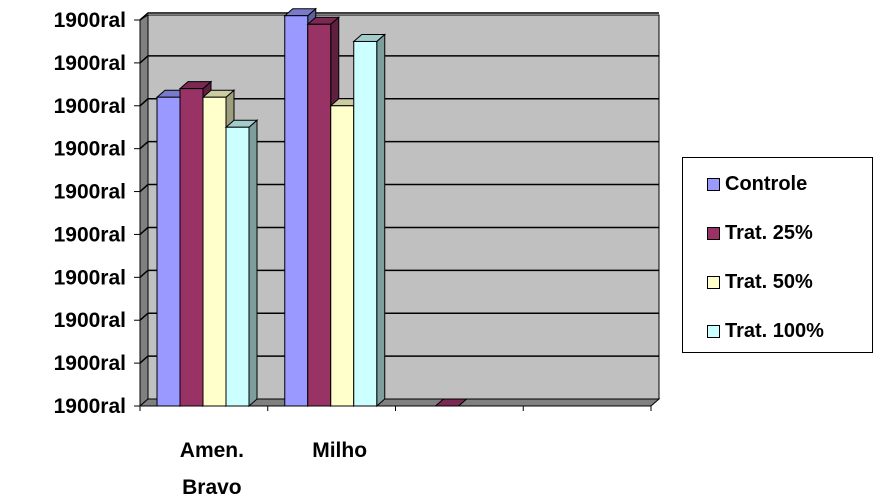 The image size is (878, 499). Describe the element at coordinates (144, 211) in the screenshot. I see `side-wall` at that location.